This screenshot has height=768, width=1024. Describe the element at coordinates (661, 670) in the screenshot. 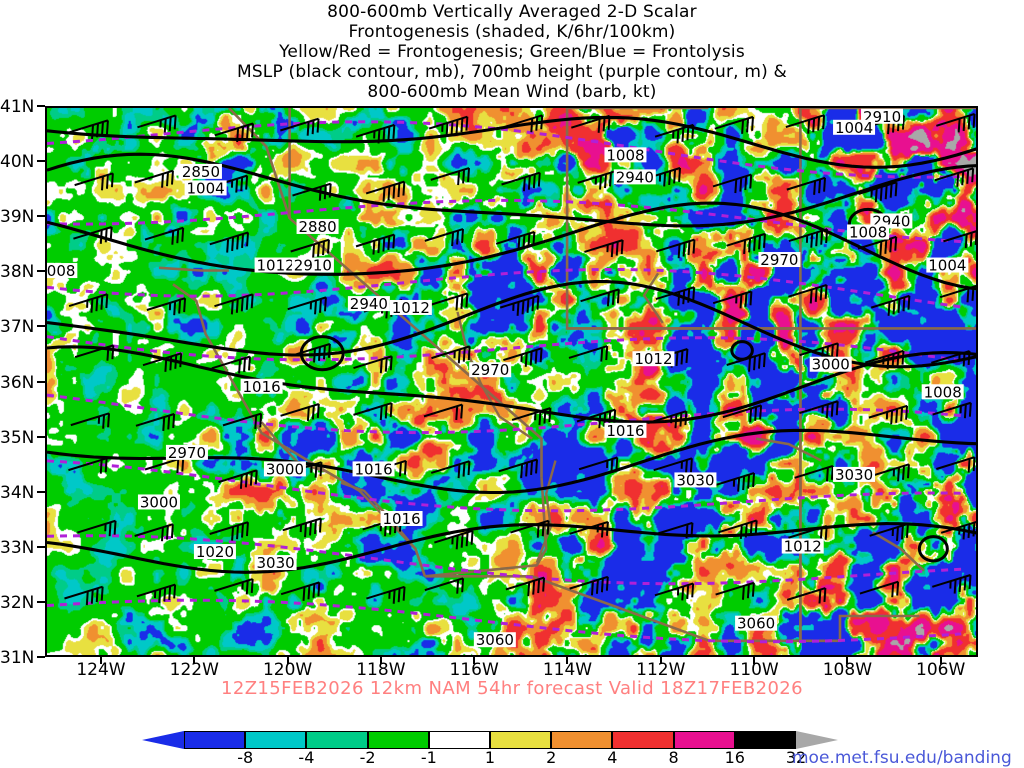

I see `x-axis-tick-label: 112W` at that location.